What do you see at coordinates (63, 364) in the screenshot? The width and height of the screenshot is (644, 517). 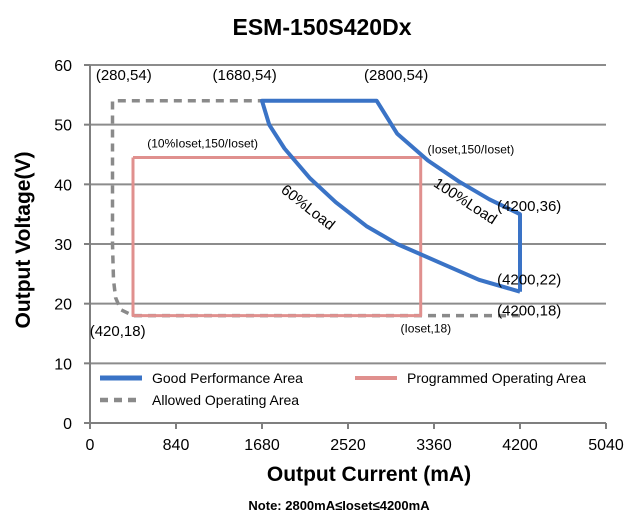 I see `y-tick-label: 10` at bounding box center [63, 364].